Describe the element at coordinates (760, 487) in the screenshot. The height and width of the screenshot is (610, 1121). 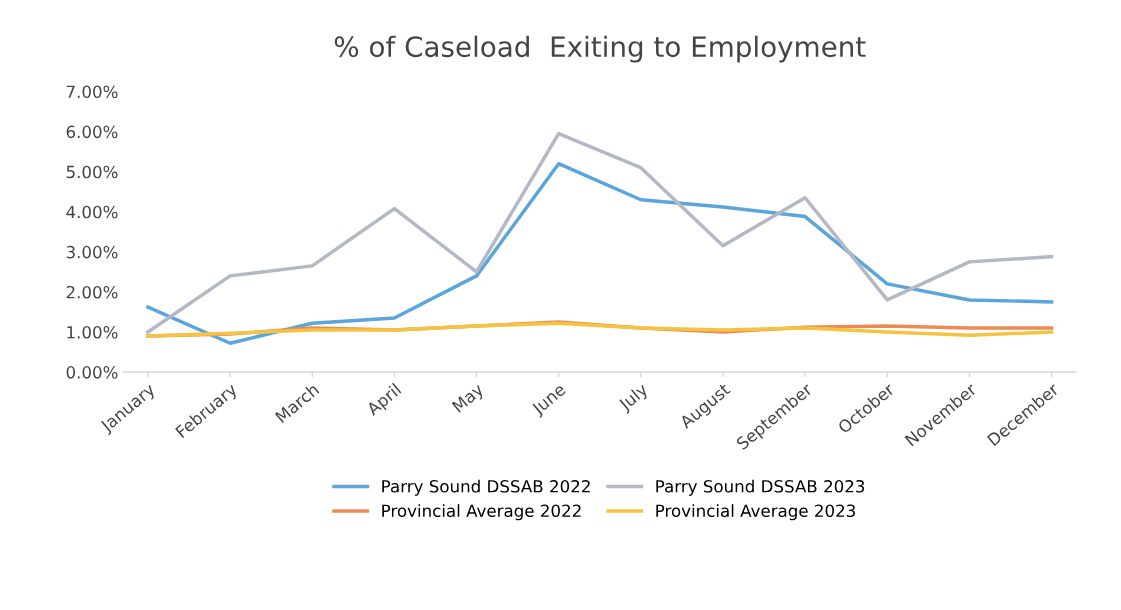
I see `legend-label: Parry Sound DSSAB 2023` at that location.